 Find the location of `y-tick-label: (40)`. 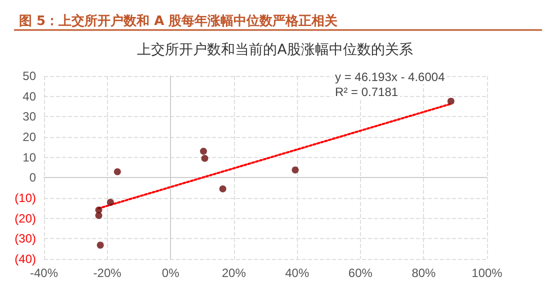

y-tick-label: (40) is located at coordinates (25, 259).